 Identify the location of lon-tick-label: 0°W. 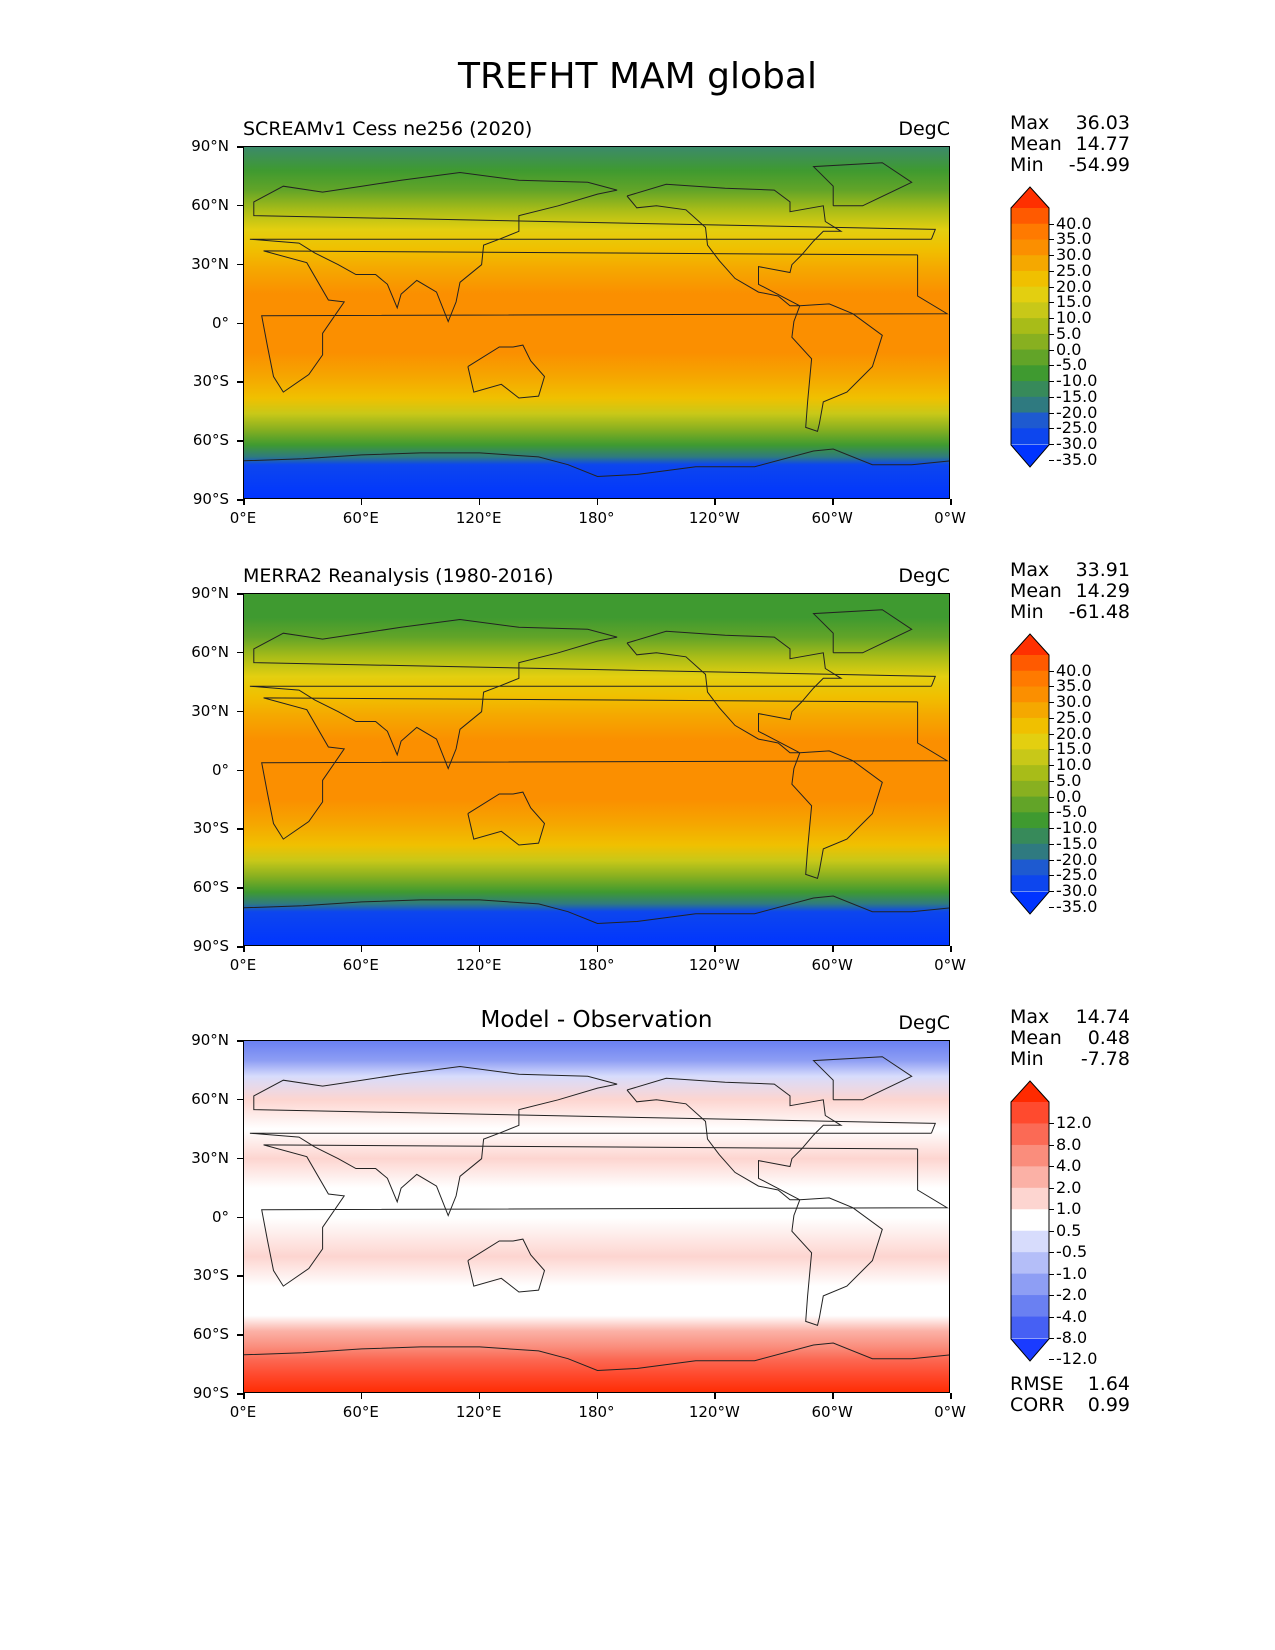
(950, 965).